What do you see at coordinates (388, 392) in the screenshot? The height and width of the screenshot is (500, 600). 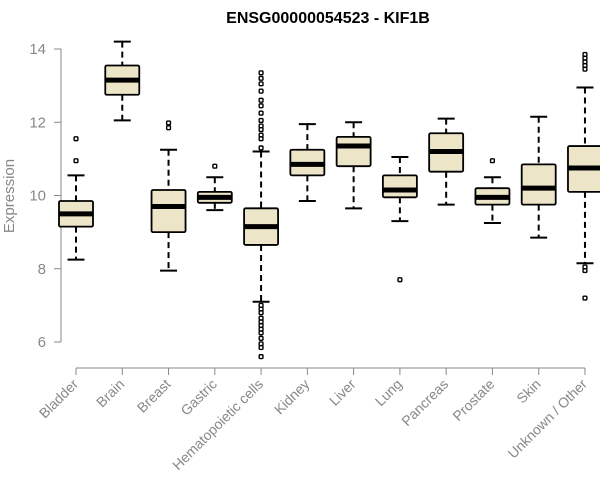 I see `x-tick-label: Lung` at bounding box center [388, 392].